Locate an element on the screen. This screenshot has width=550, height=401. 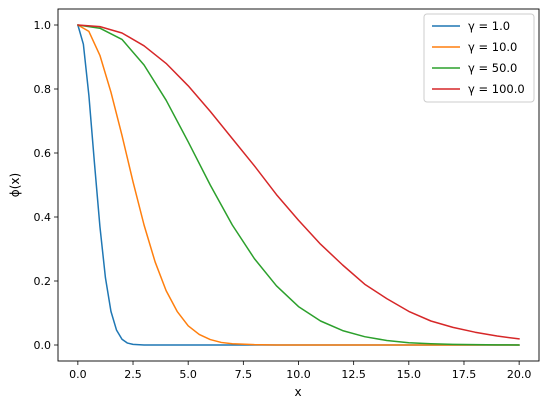
x-tick-label: 10.0 is located at coordinates (298, 374).